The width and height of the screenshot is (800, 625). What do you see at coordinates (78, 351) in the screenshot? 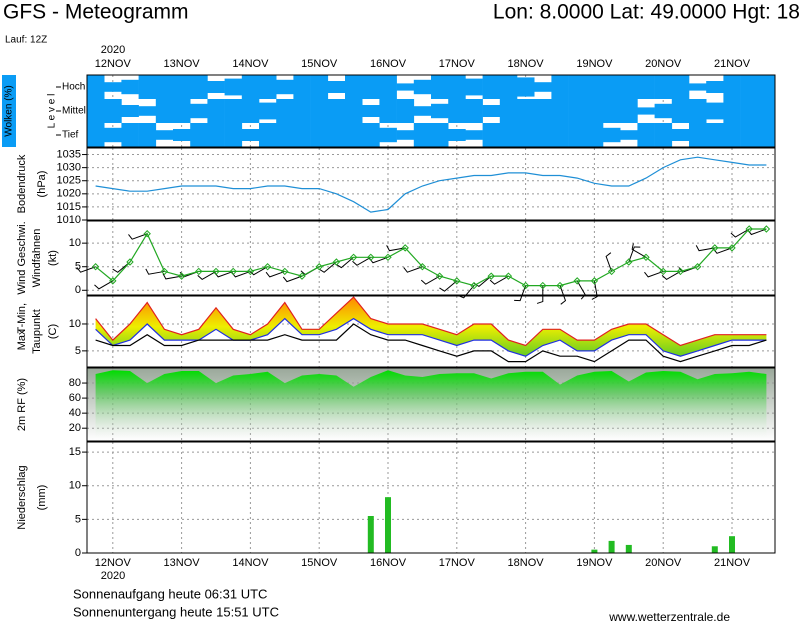
I see `y-tick-label: 5` at bounding box center [78, 351].